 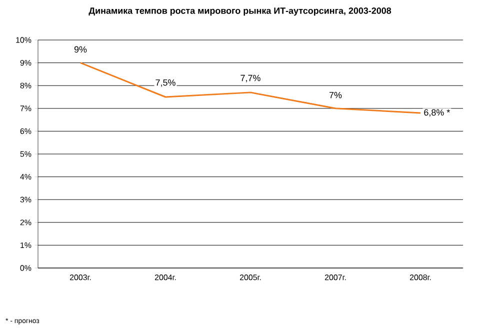 What do you see at coordinates (251, 88) in the screenshot?
I see `line-series` at bounding box center [251, 88].